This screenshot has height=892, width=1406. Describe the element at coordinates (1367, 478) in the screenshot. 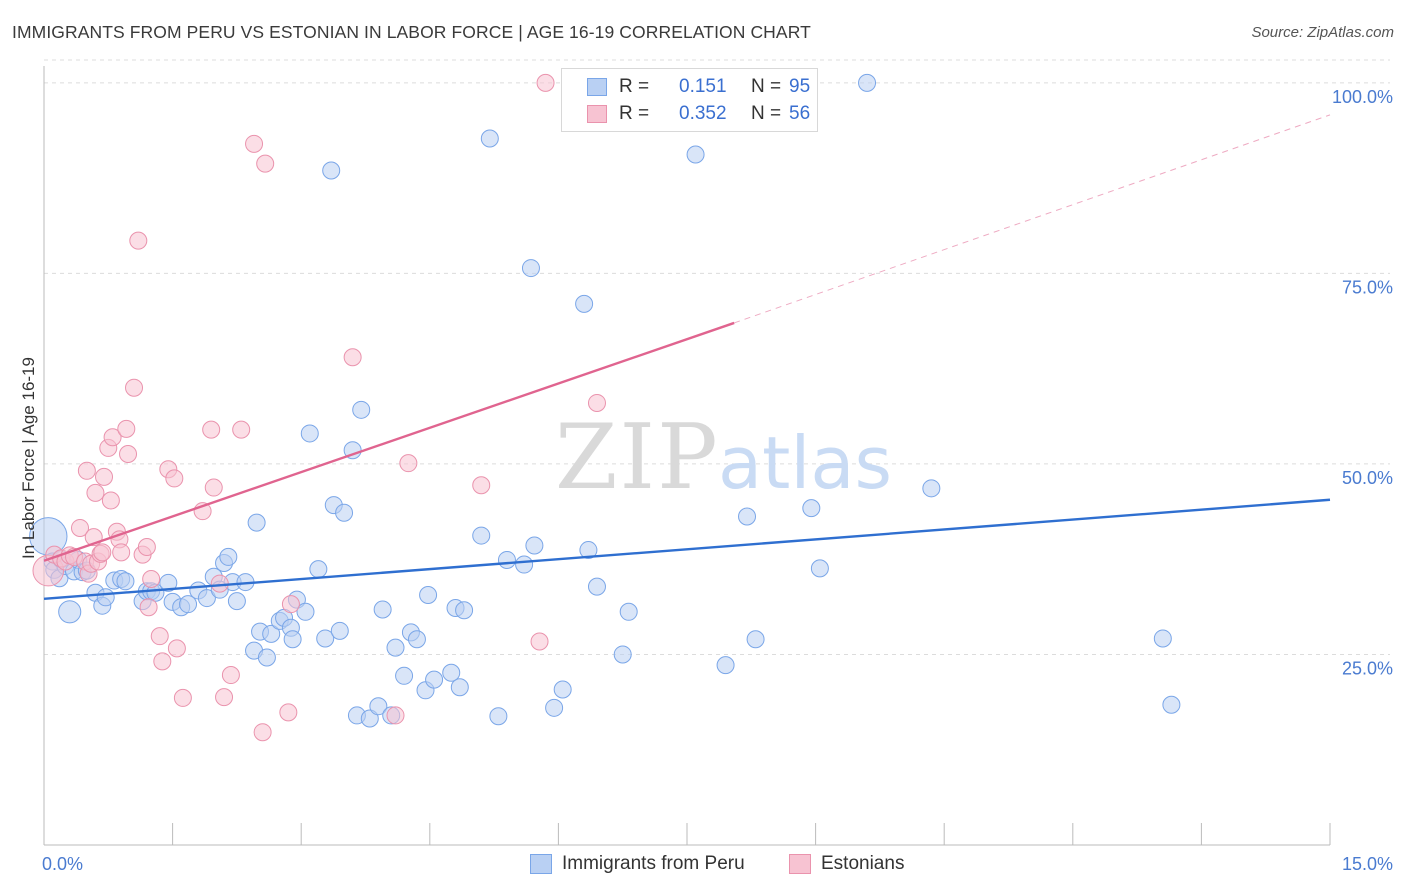

I see `y-tick-label: 50.0%` at that location.